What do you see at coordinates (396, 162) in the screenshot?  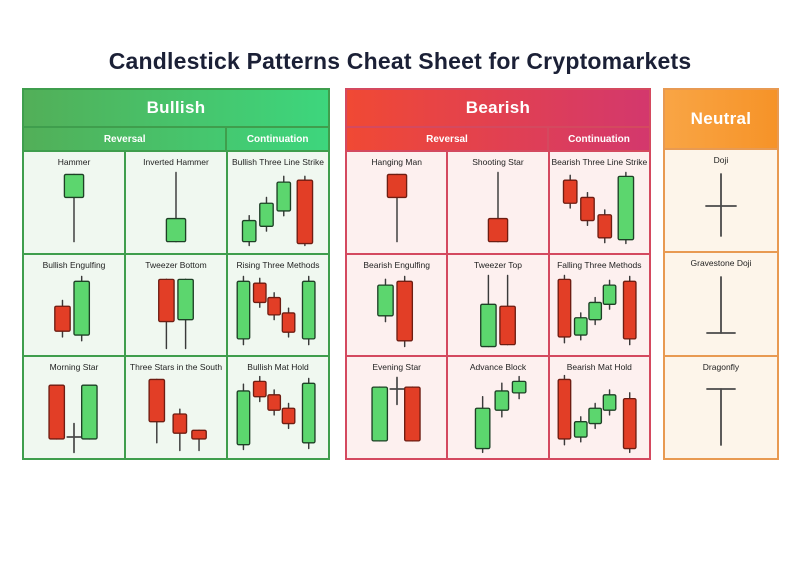 I see `pattern-label: Hanging Man` at bounding box center [396, 162].